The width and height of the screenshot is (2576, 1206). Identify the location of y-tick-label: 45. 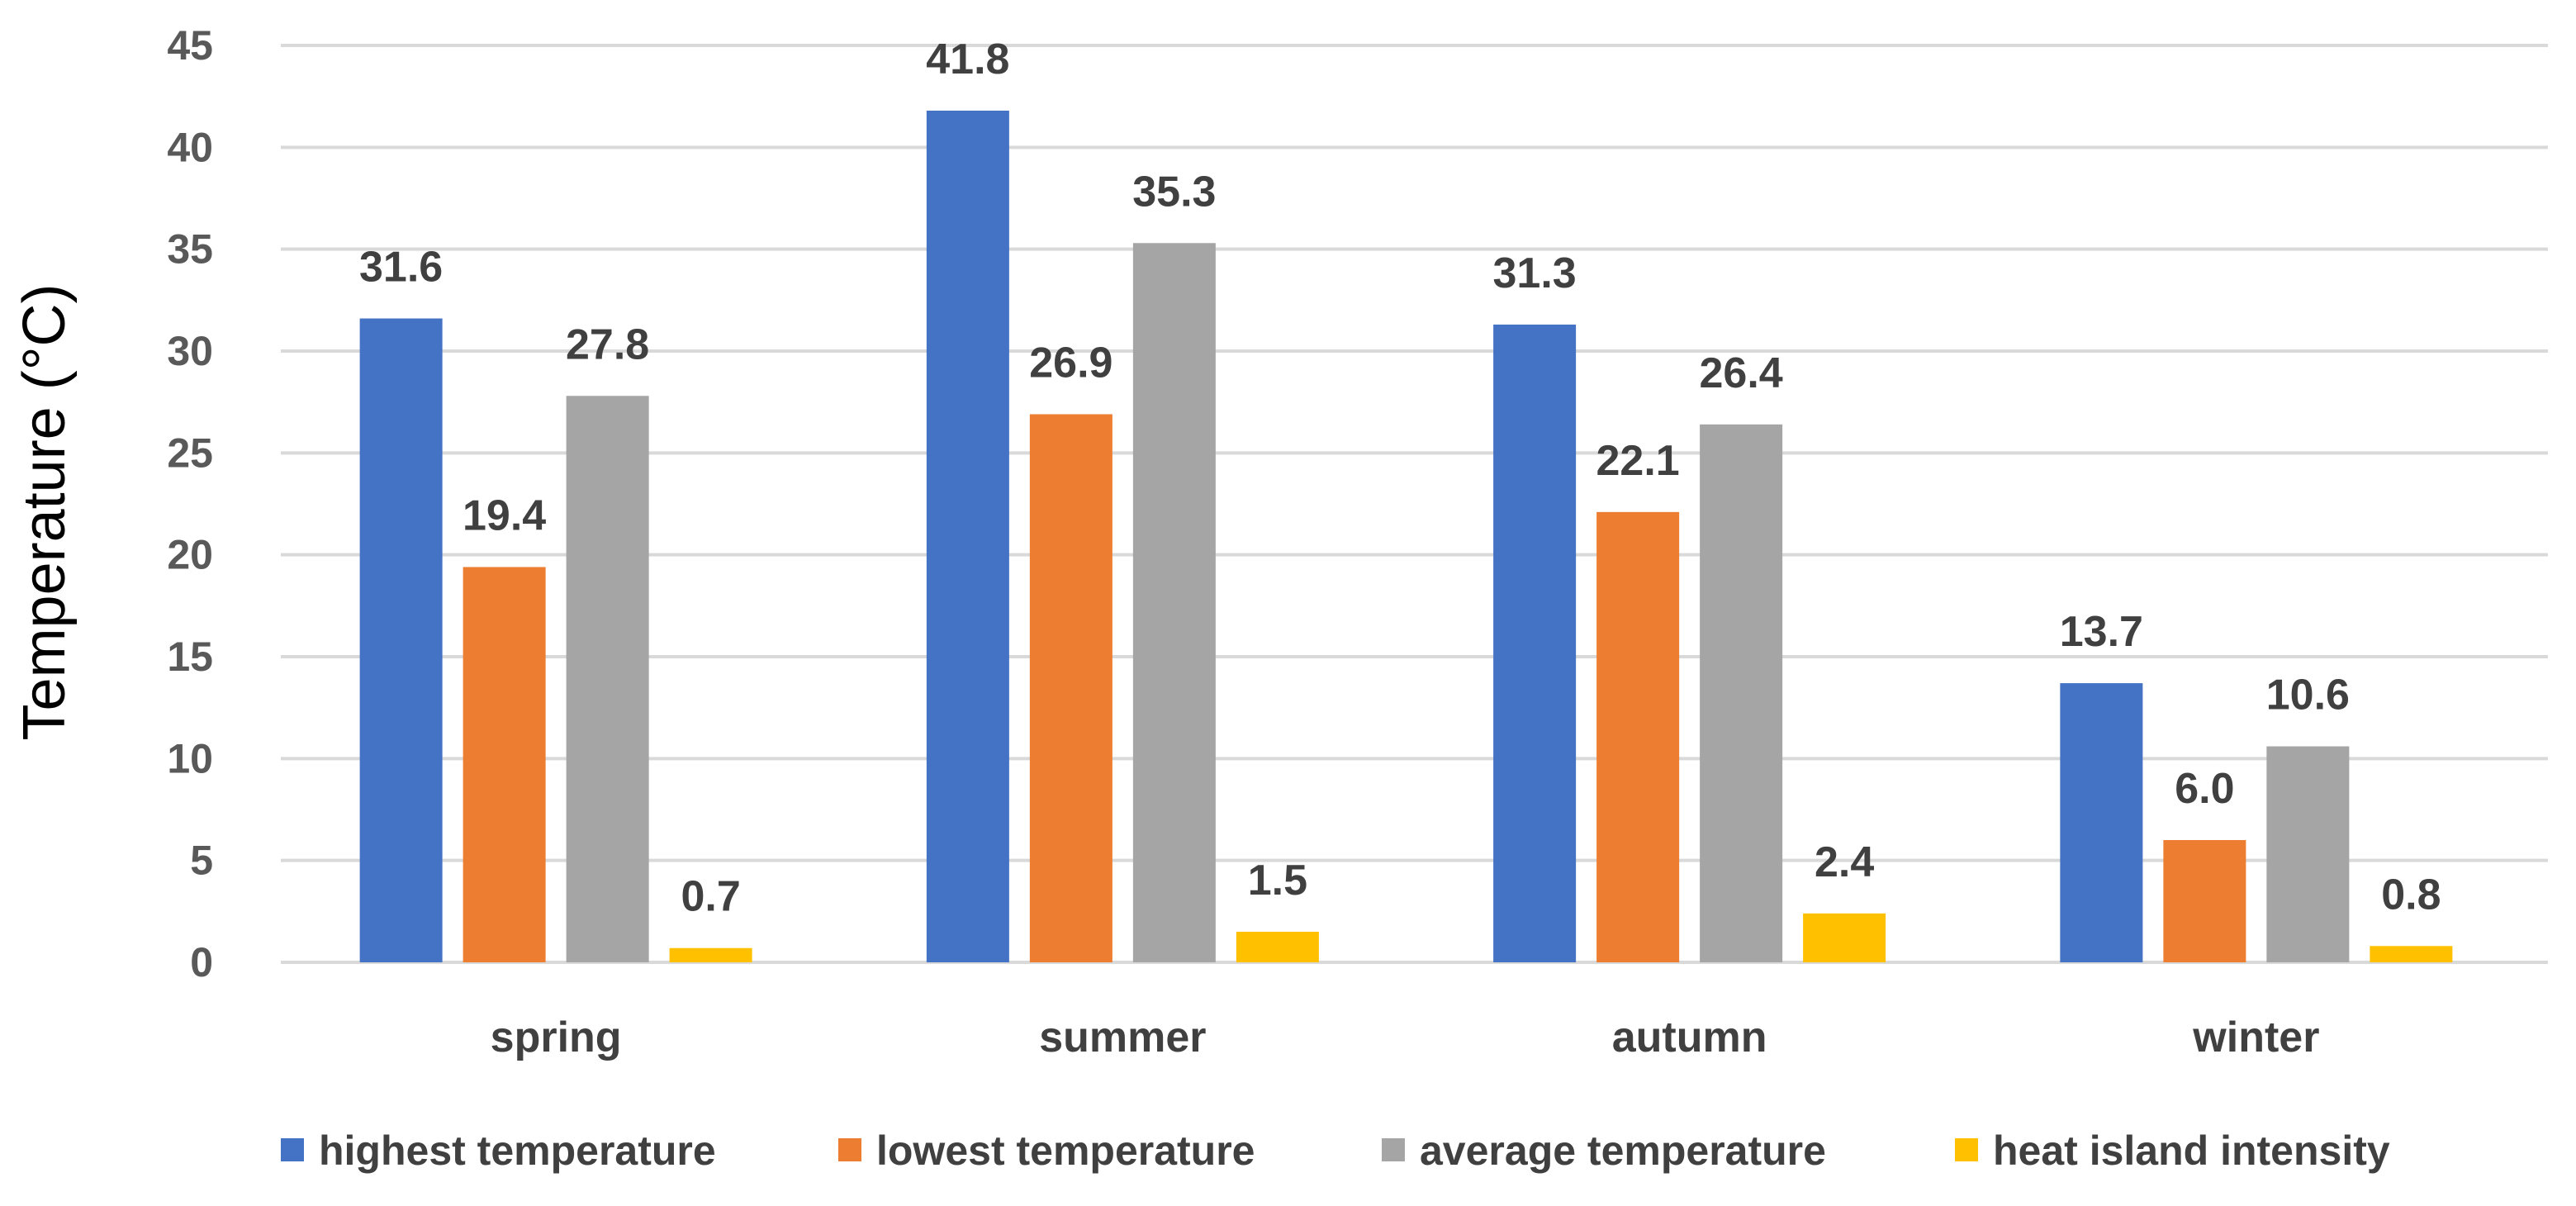
(190, 45).